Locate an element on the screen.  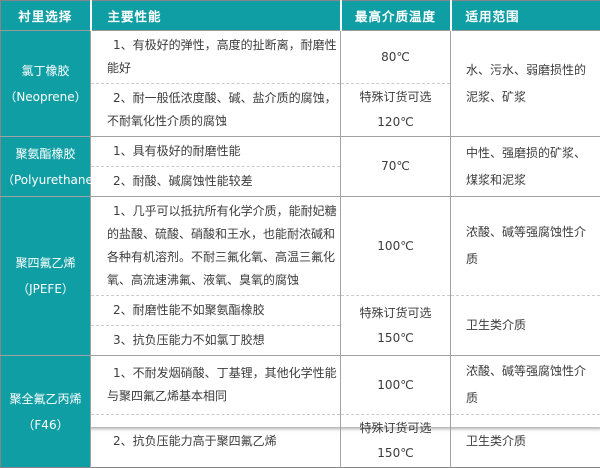
performance-cell: 3、抗负压能力不如氯丁胶想 is located at coordinates (216, 341).